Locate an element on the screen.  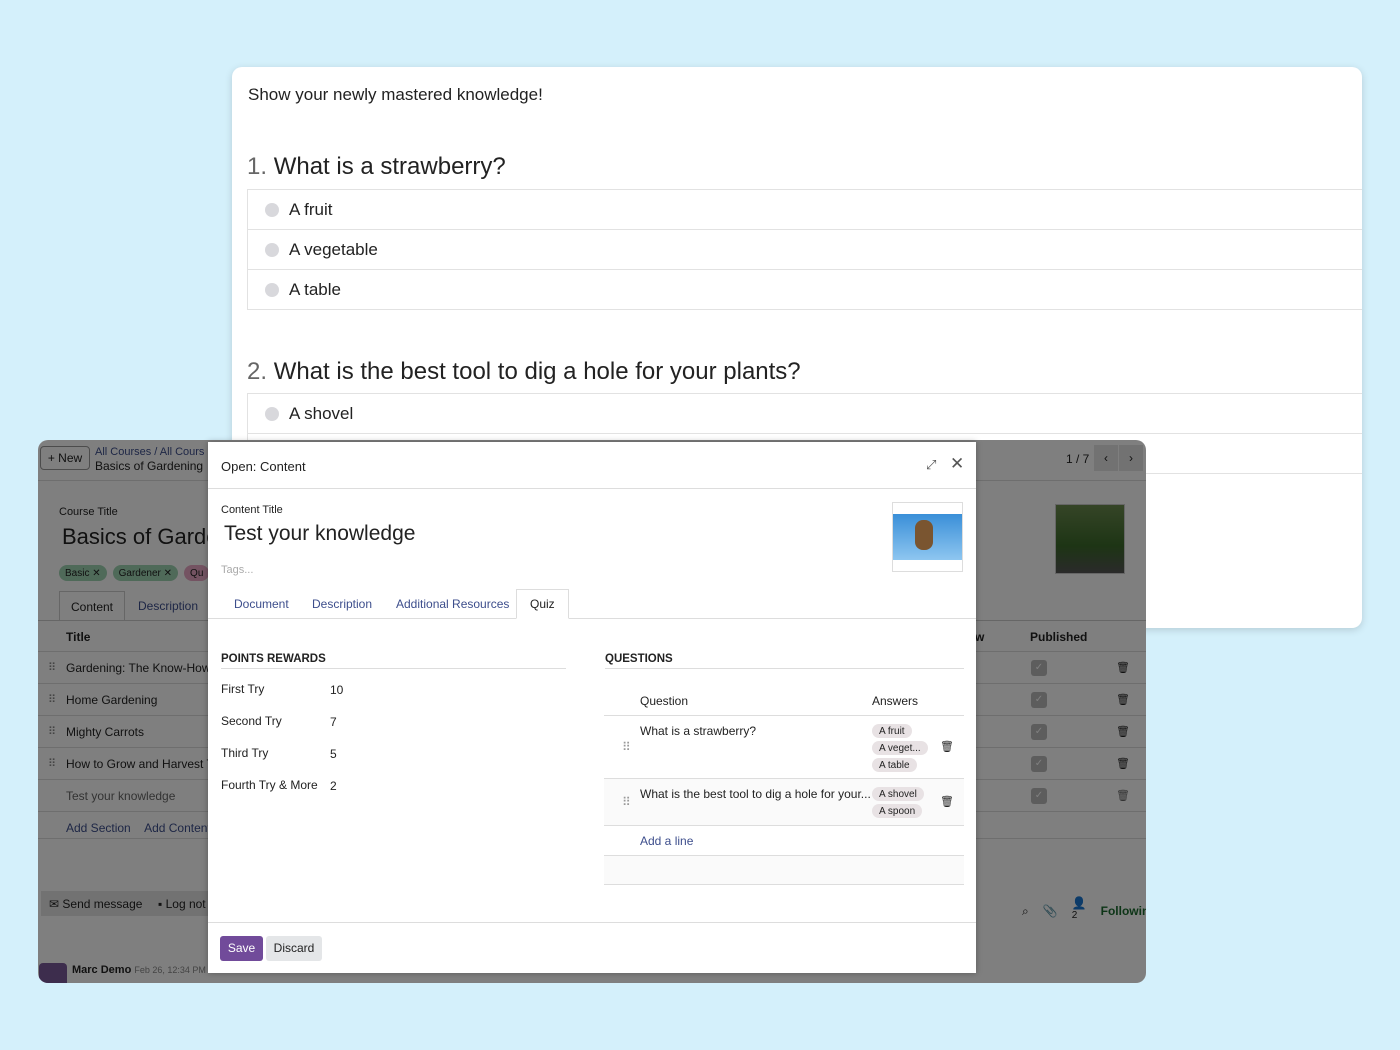
expand-icon: ⤢ is located at coordinates (931, 464).